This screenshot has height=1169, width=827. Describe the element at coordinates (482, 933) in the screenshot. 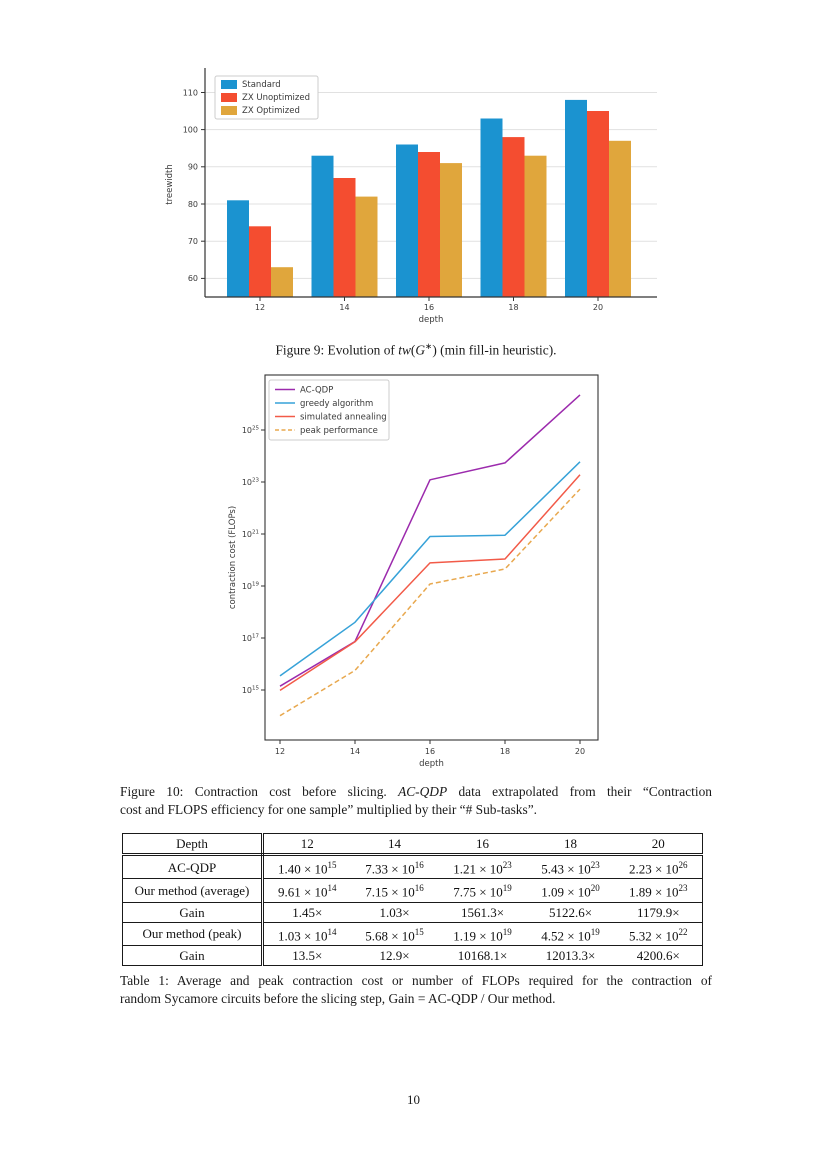

I see `table-cell: 1.19 × 10¹⁹` at that location.